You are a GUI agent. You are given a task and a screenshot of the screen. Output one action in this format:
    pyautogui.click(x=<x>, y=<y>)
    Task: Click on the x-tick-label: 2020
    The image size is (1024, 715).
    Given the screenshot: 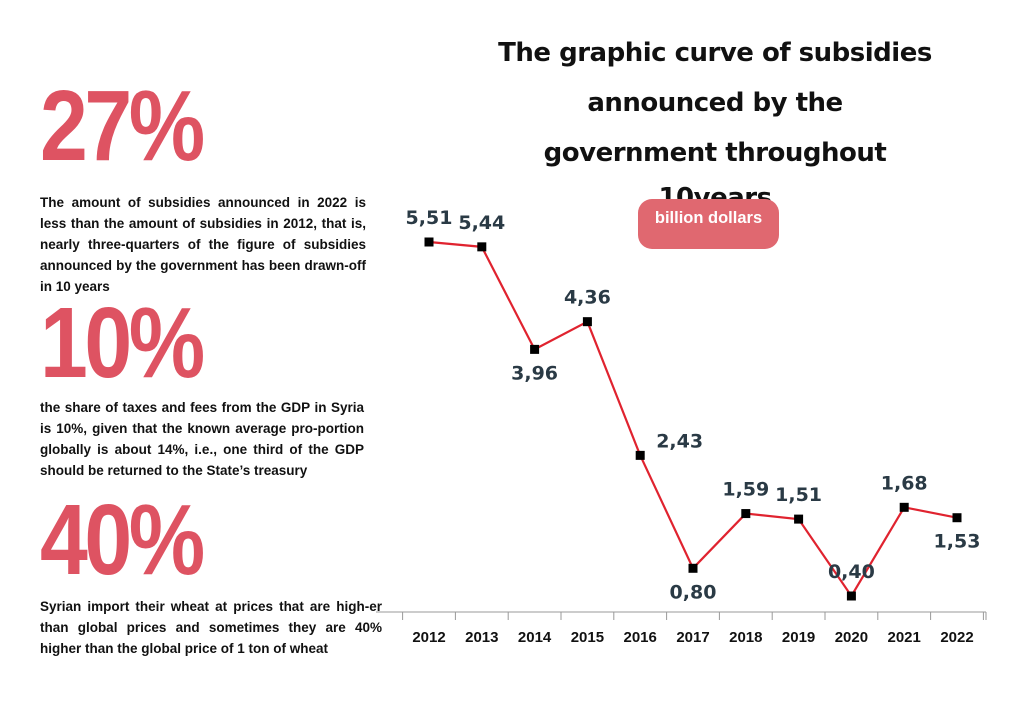 What is the action you would take?
    pyautogui.click(x=851, y=637)
    